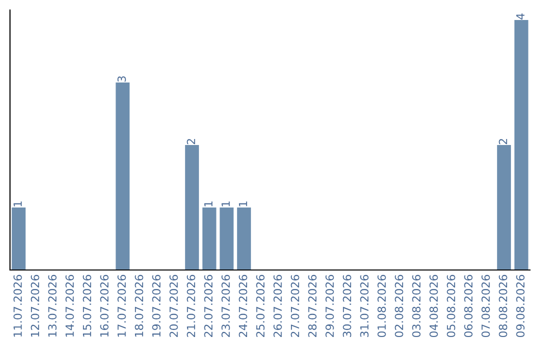  I want to click on x-tick-label: 29.07.2026, so click(329, 305).